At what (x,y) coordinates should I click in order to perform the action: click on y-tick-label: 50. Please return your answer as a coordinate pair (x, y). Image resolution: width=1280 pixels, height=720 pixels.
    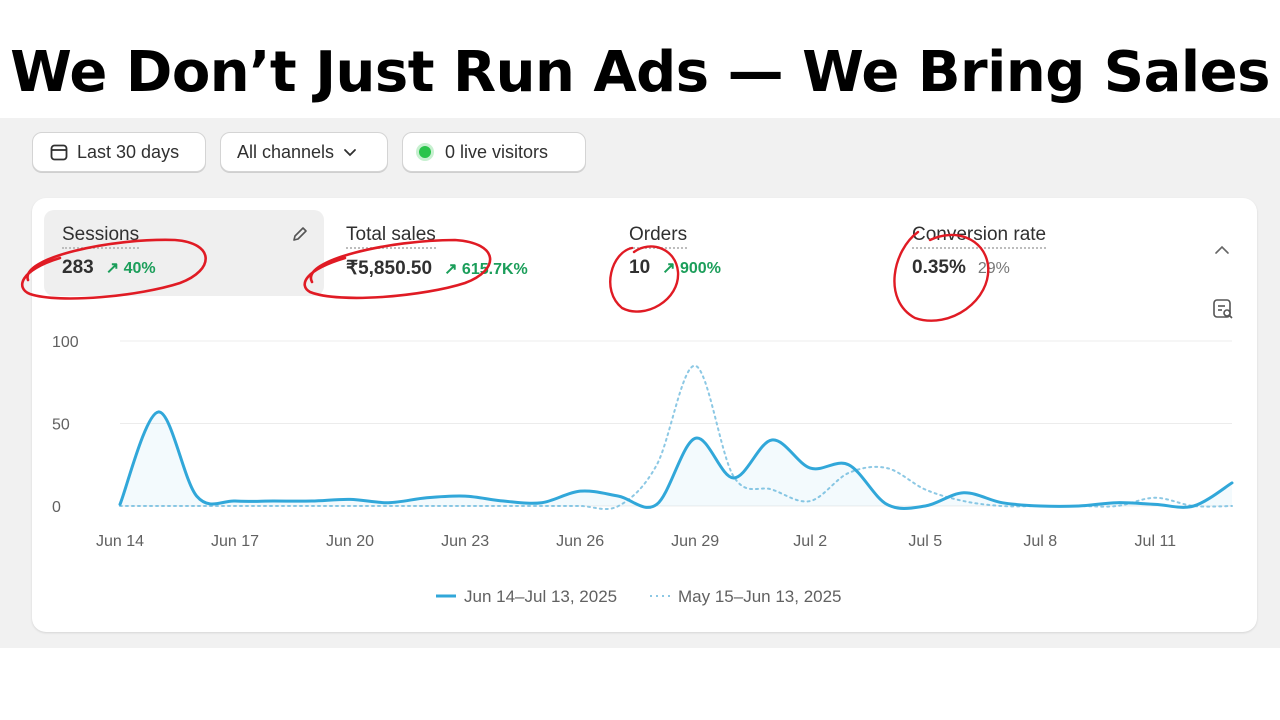
    Looking at the image, I should click on (61, 425).